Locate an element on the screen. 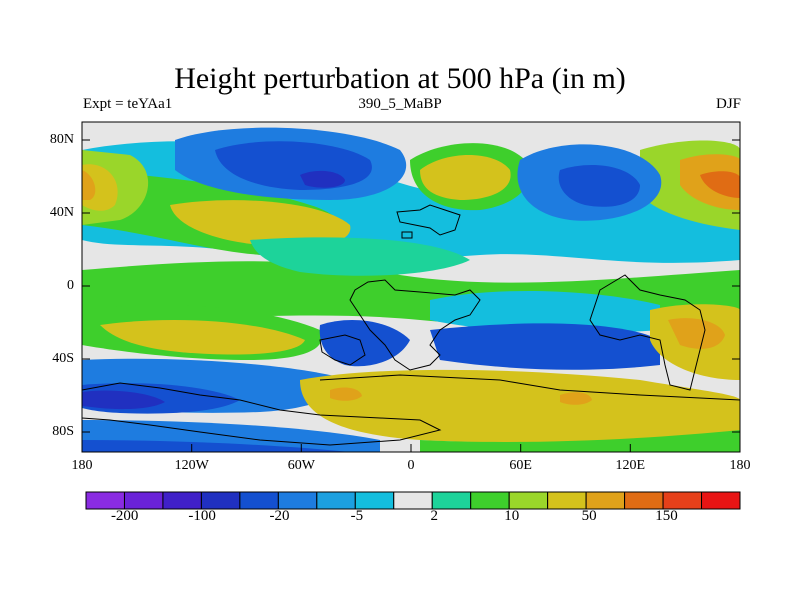 The height and width of the screenshot is (600, 800). field-band-darkblue-polar is located at coordinates (216, 446).